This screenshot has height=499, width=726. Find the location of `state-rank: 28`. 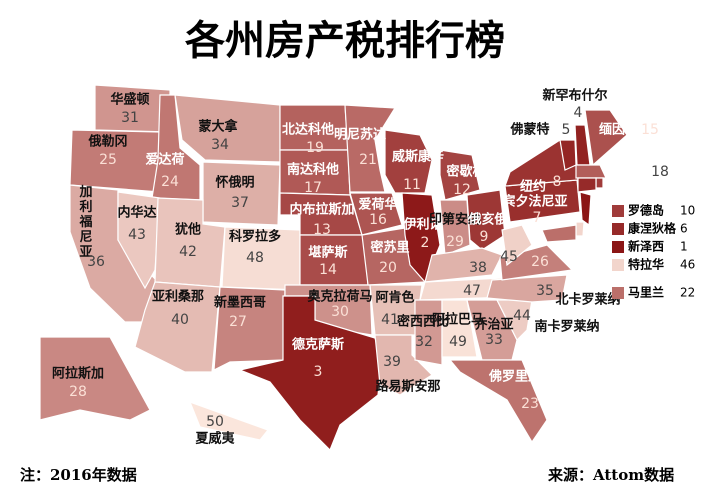

state-rank: 28 is located at coordinates (78, 392).